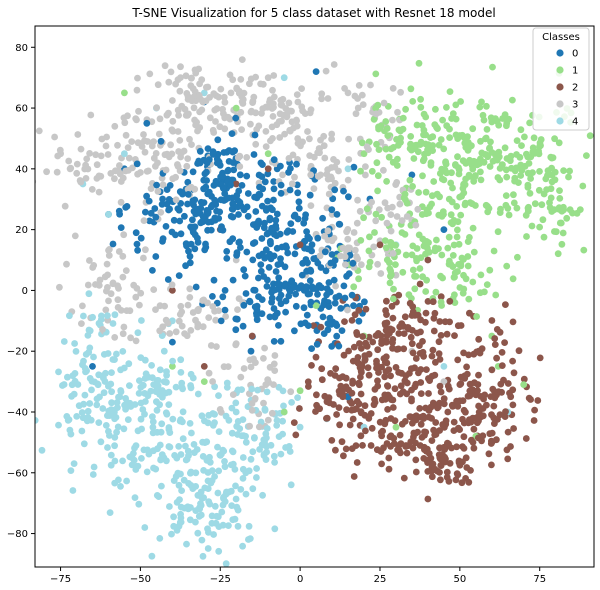  What do you see at coordinates (575, 122) in the screenshot?
I see `legend-label-class-4: 4` at bounding box center [575, 122].